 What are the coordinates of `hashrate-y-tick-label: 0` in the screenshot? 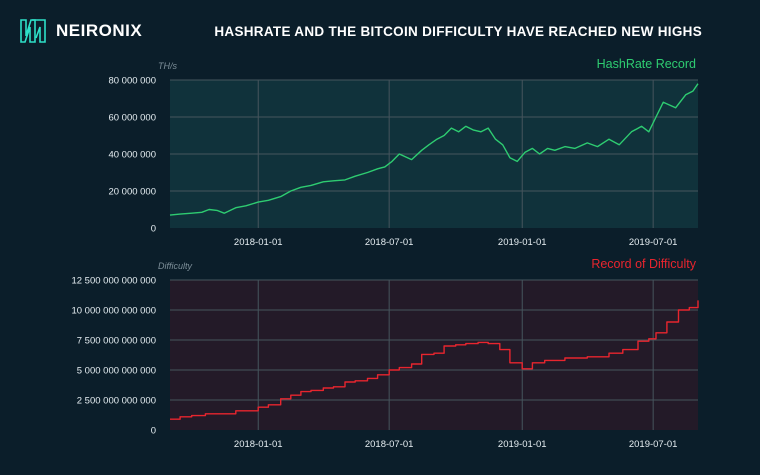 It's located at (153, 229).